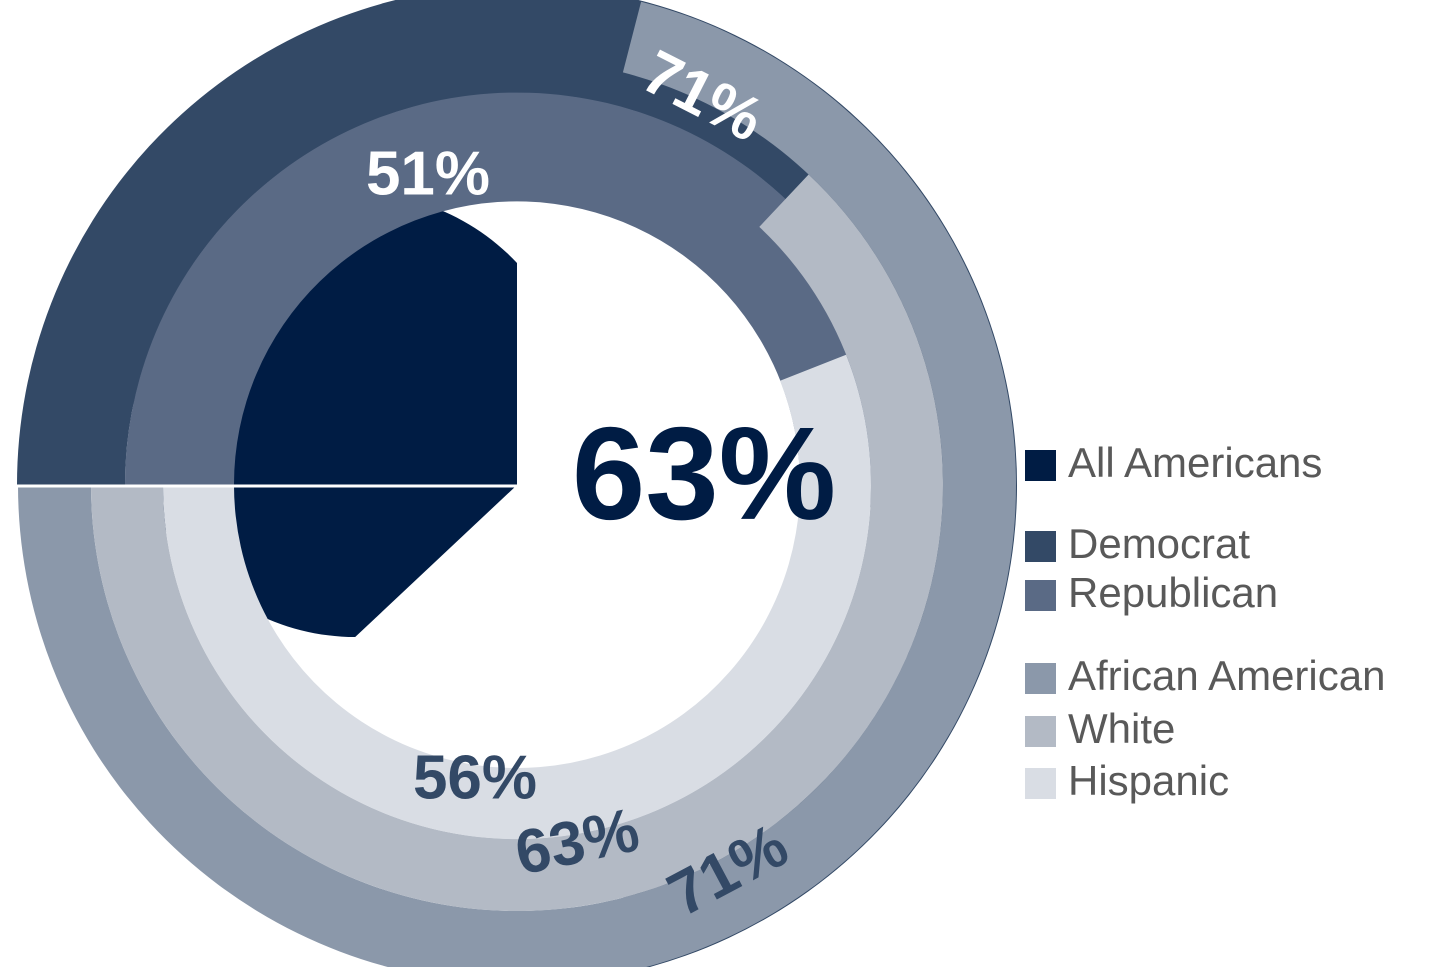 The height and width of the screenshot is (967, 1443). I want to click on legend-label-all-americans: All Americans, so click(1195, 462).